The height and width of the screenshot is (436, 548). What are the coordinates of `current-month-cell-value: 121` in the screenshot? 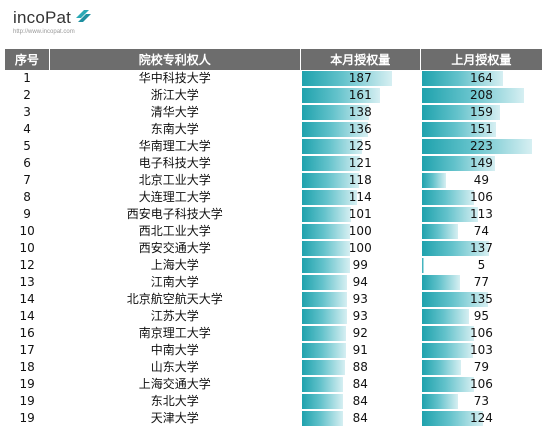 It's located at (360, 163).